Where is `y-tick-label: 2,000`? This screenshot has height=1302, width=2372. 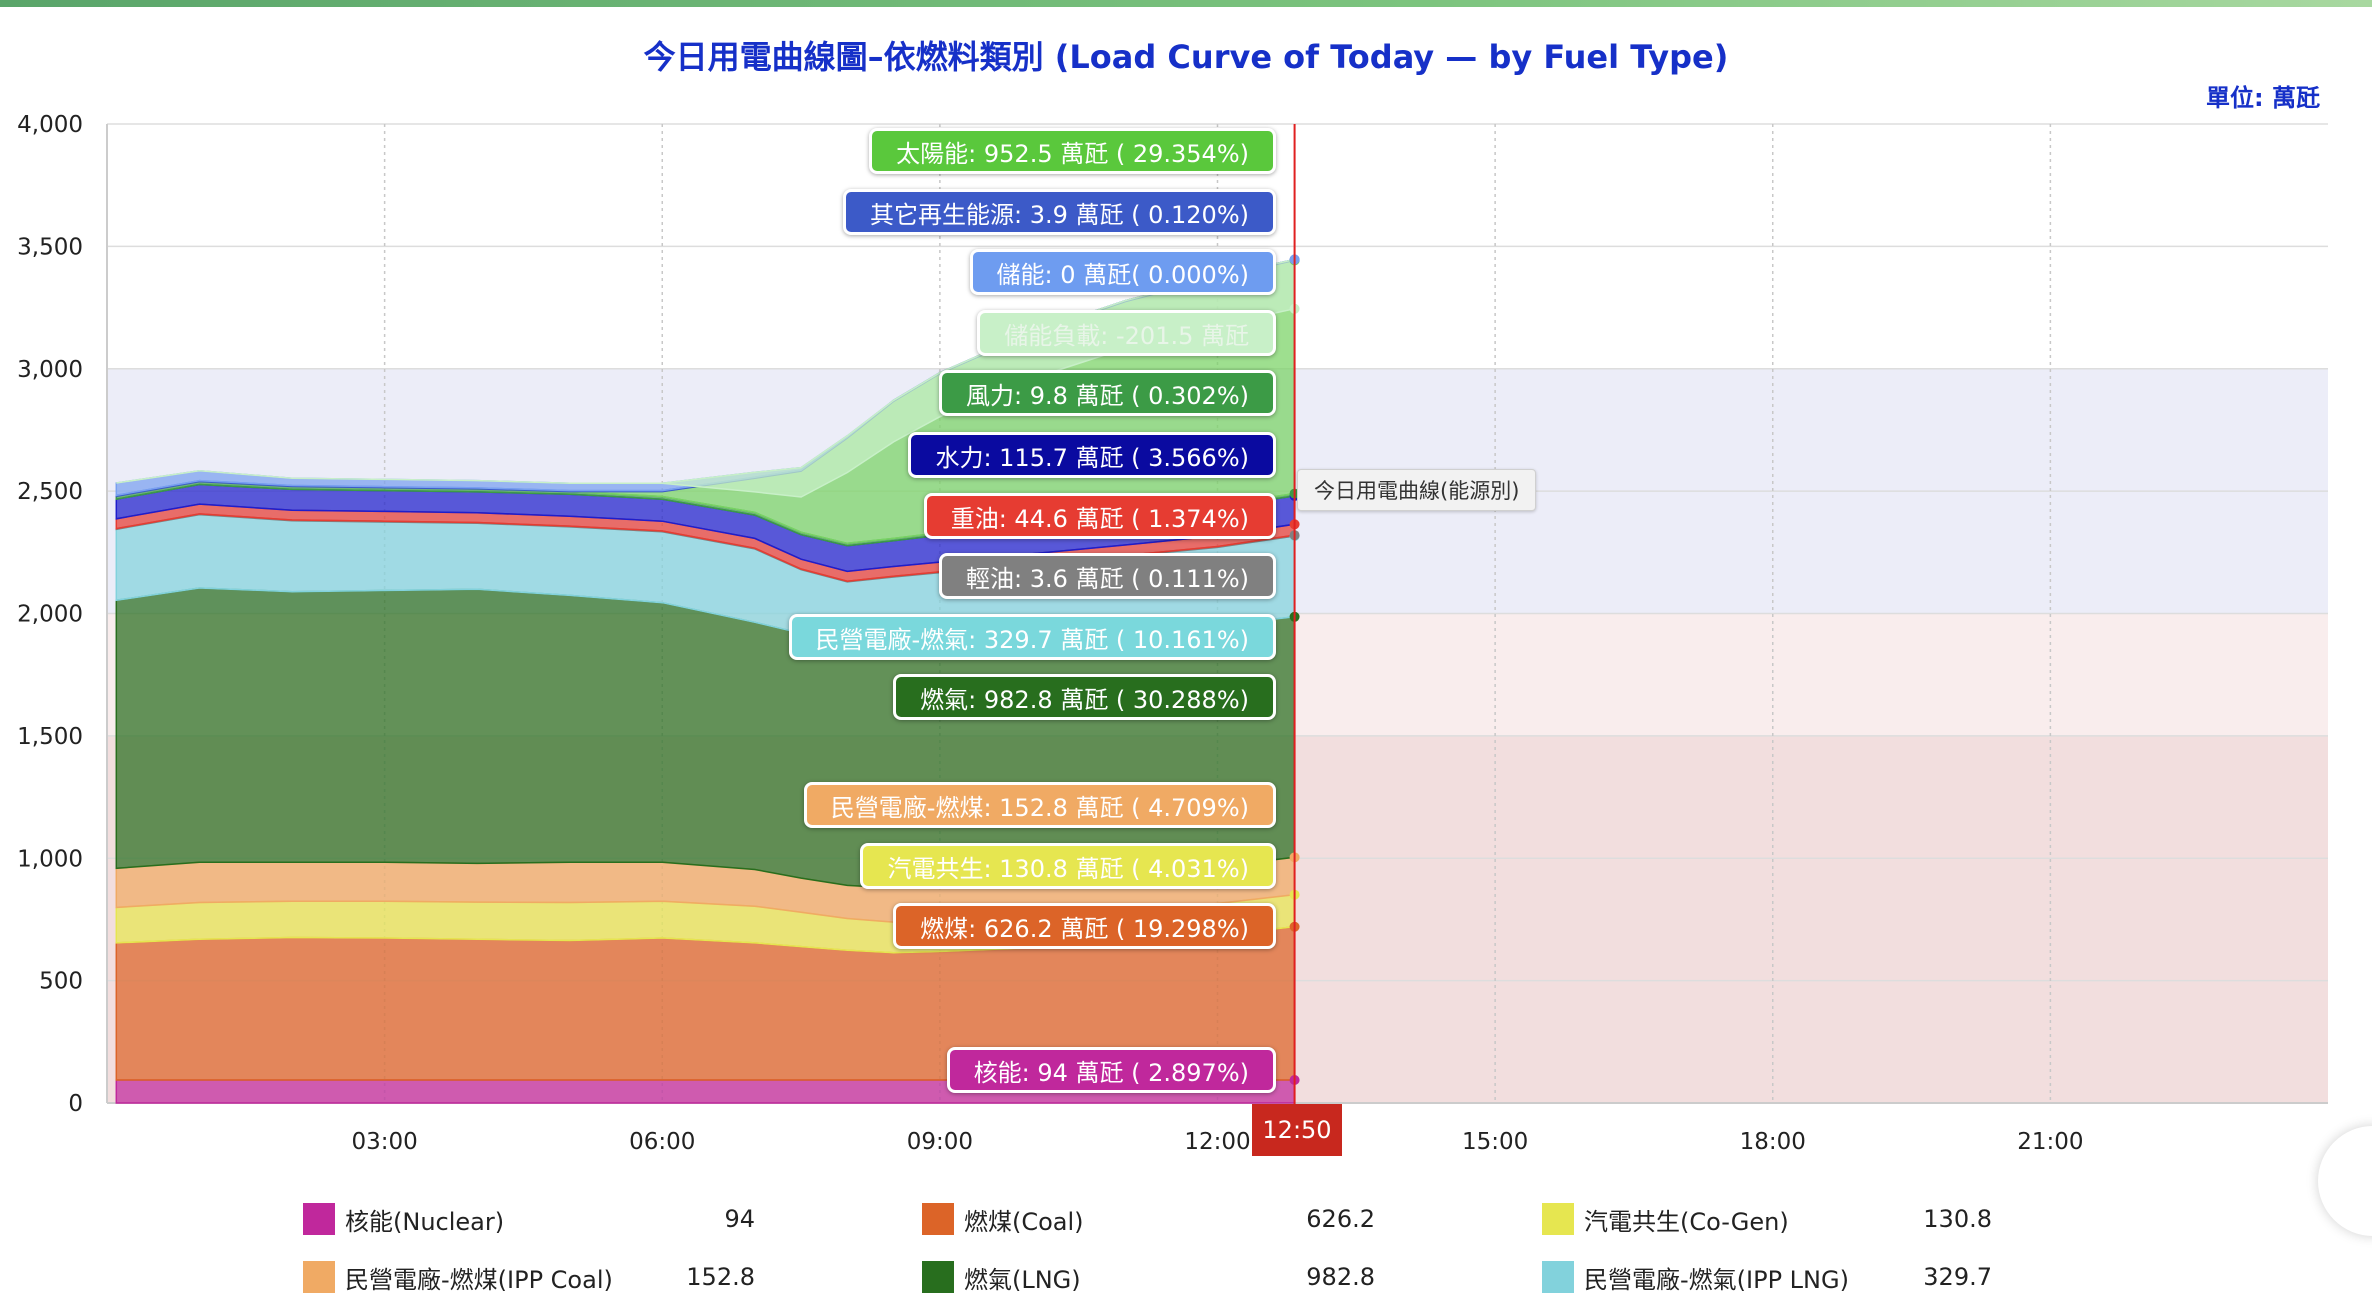
y-tick-label: 2,000 is located at coordinates (50, 615).